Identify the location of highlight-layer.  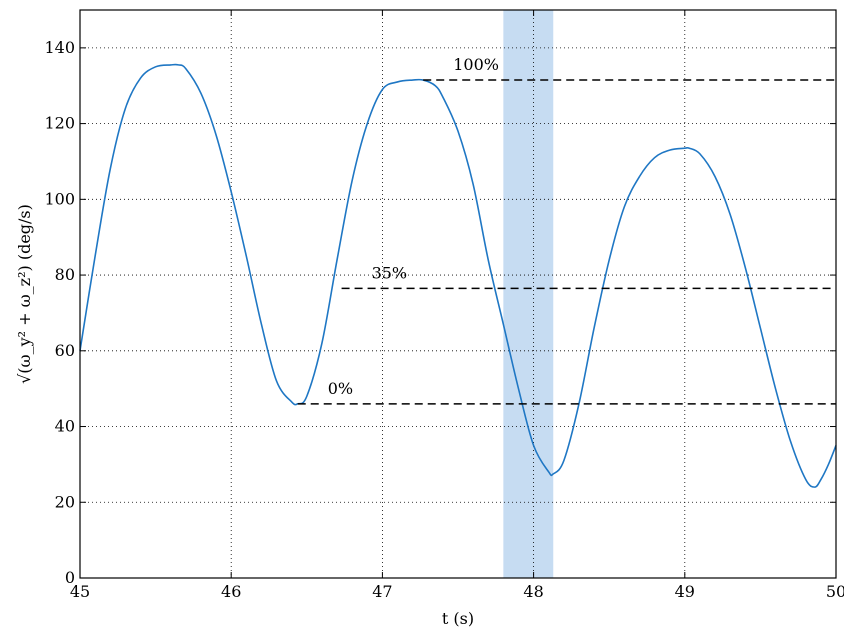
(528, 294).